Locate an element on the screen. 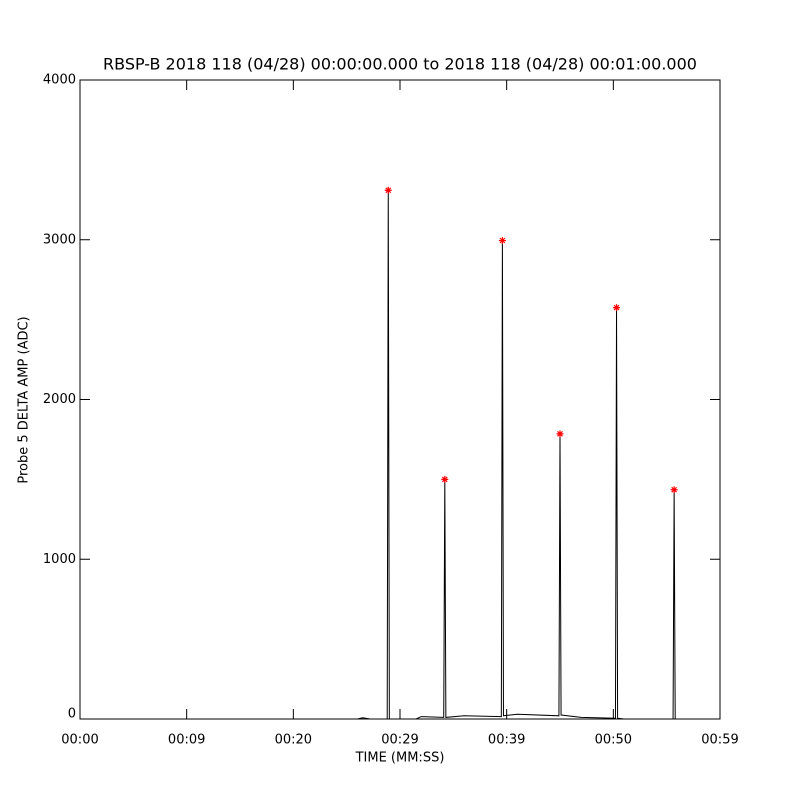 The image size is (800, 800). x-tick-label: 00:29 is located at coordinates (399, 740).